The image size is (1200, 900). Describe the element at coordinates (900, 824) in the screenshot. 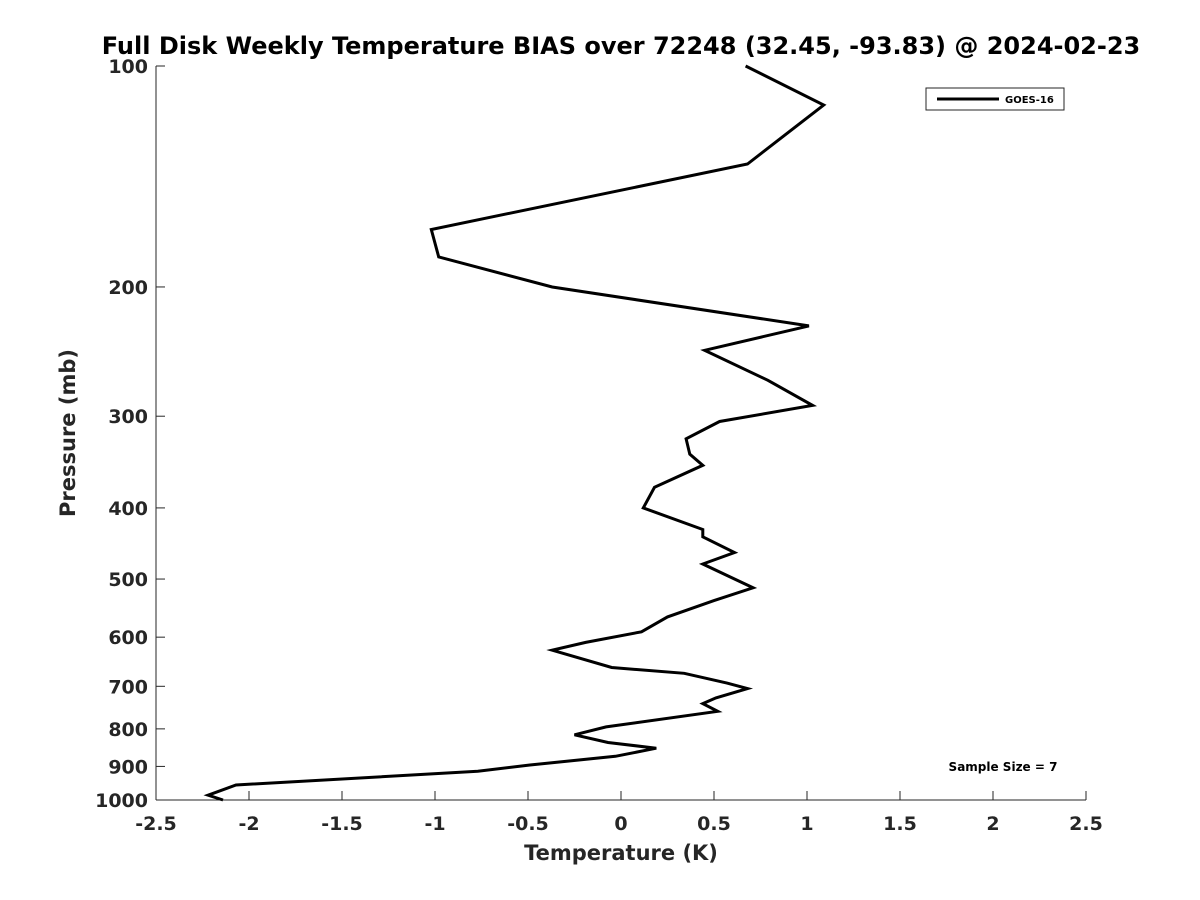

I see `x-tick-label: 1.5` at that location.